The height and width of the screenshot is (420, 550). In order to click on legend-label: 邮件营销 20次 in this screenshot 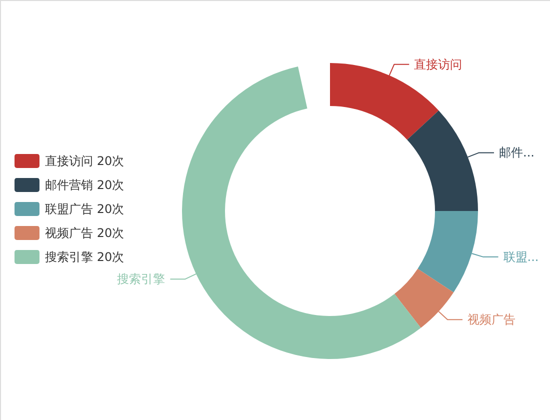, I will do `click(84, 185)`.